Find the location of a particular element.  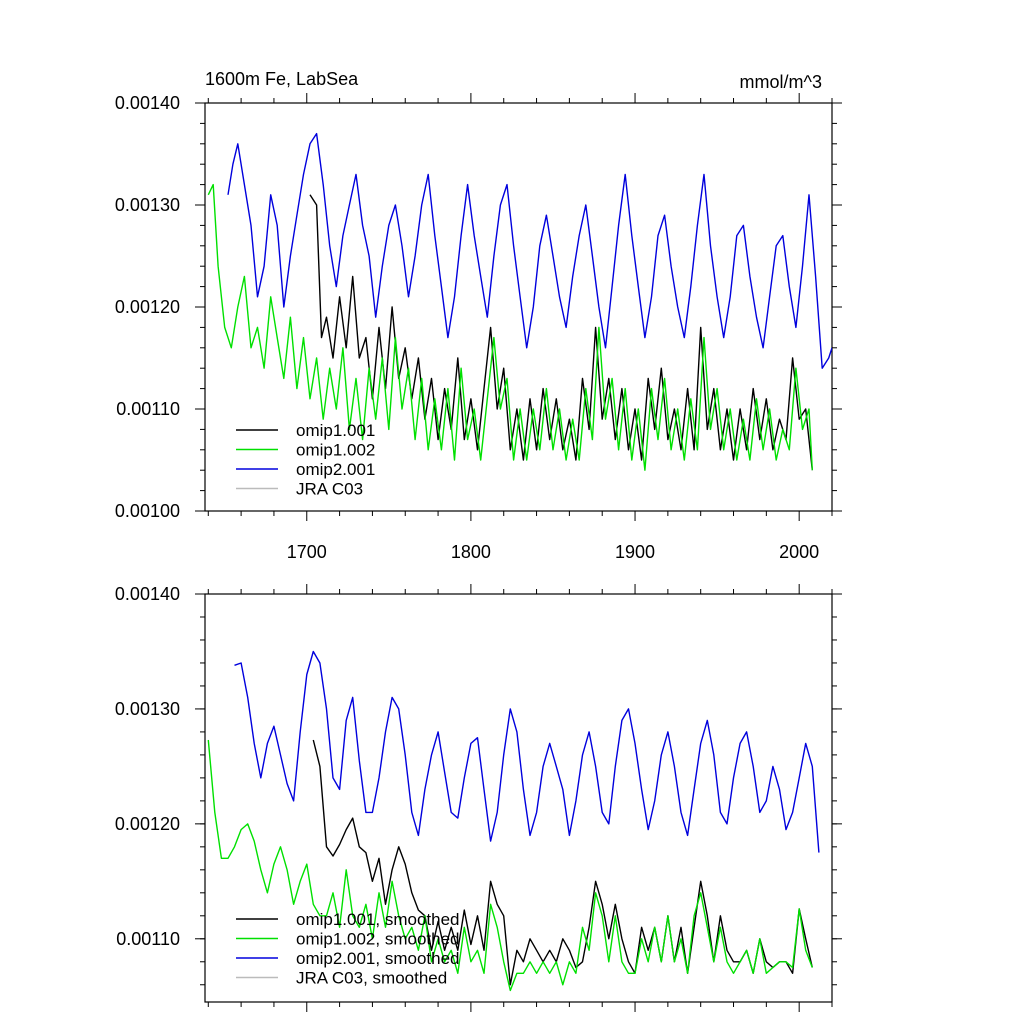

chart-units: mmol/m^3 is located at coordinates (781, 82).